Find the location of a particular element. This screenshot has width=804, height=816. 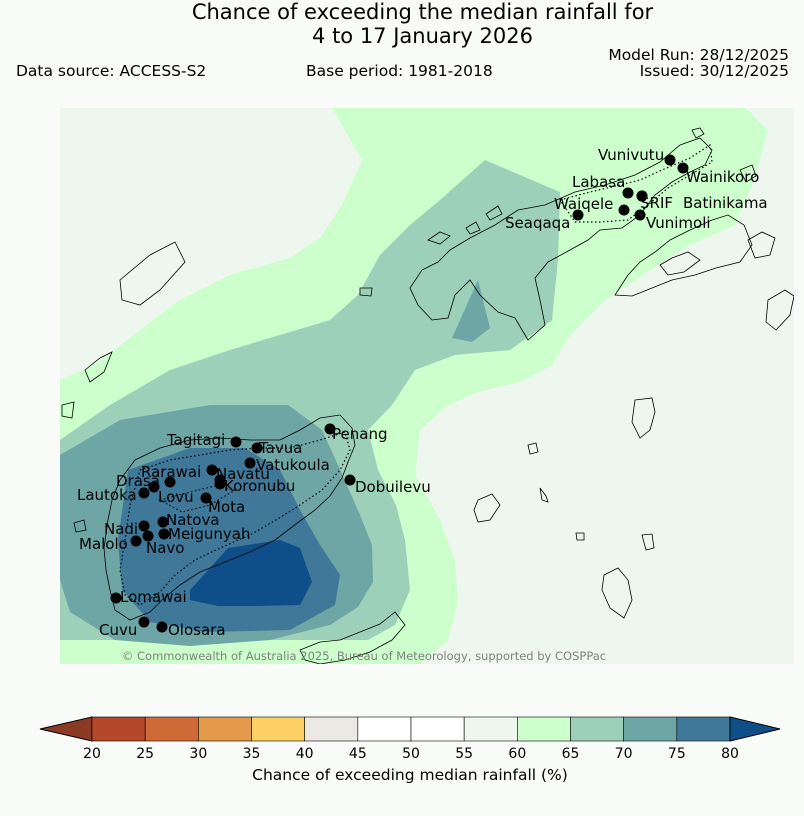

colorbar-tick-label: 20 is located at coordinates (92, 754).